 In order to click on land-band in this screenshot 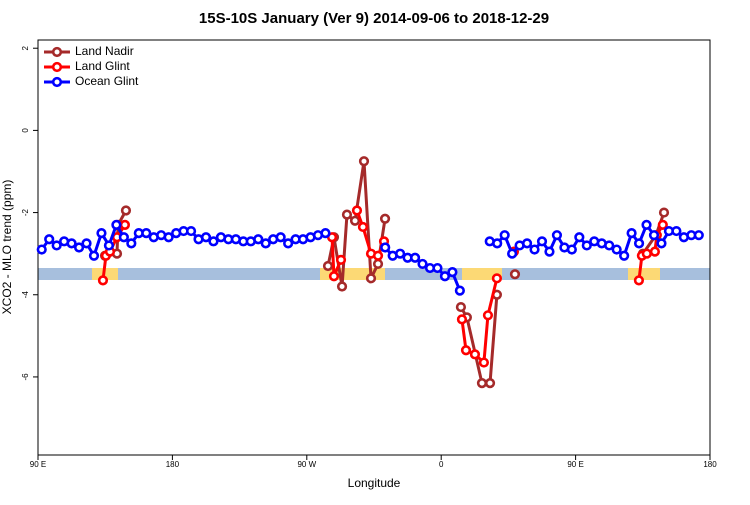, I will do `click(644, 274)`.